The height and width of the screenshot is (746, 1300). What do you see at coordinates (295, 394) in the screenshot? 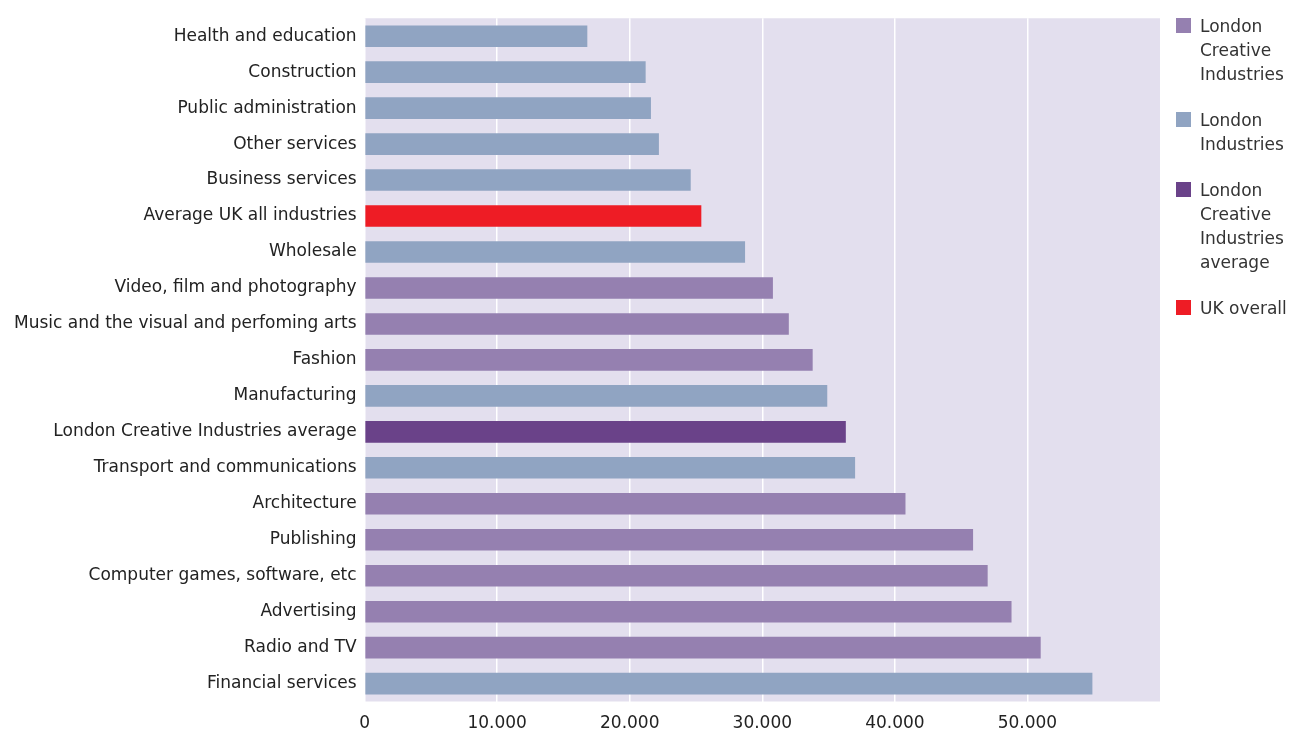
I see `y-tick-label: Manufacturing` at bounding box center [295, 394].